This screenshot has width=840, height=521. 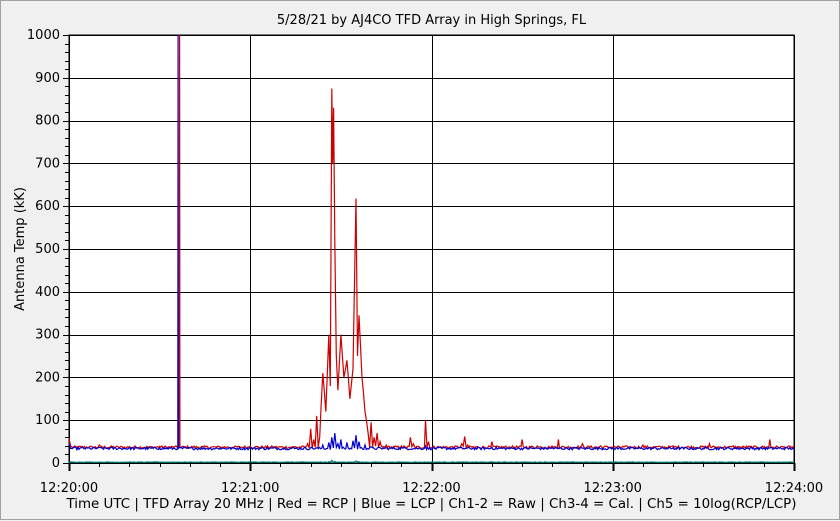 I want to click on y-tick-label: 400, so click(x=47, y=292).